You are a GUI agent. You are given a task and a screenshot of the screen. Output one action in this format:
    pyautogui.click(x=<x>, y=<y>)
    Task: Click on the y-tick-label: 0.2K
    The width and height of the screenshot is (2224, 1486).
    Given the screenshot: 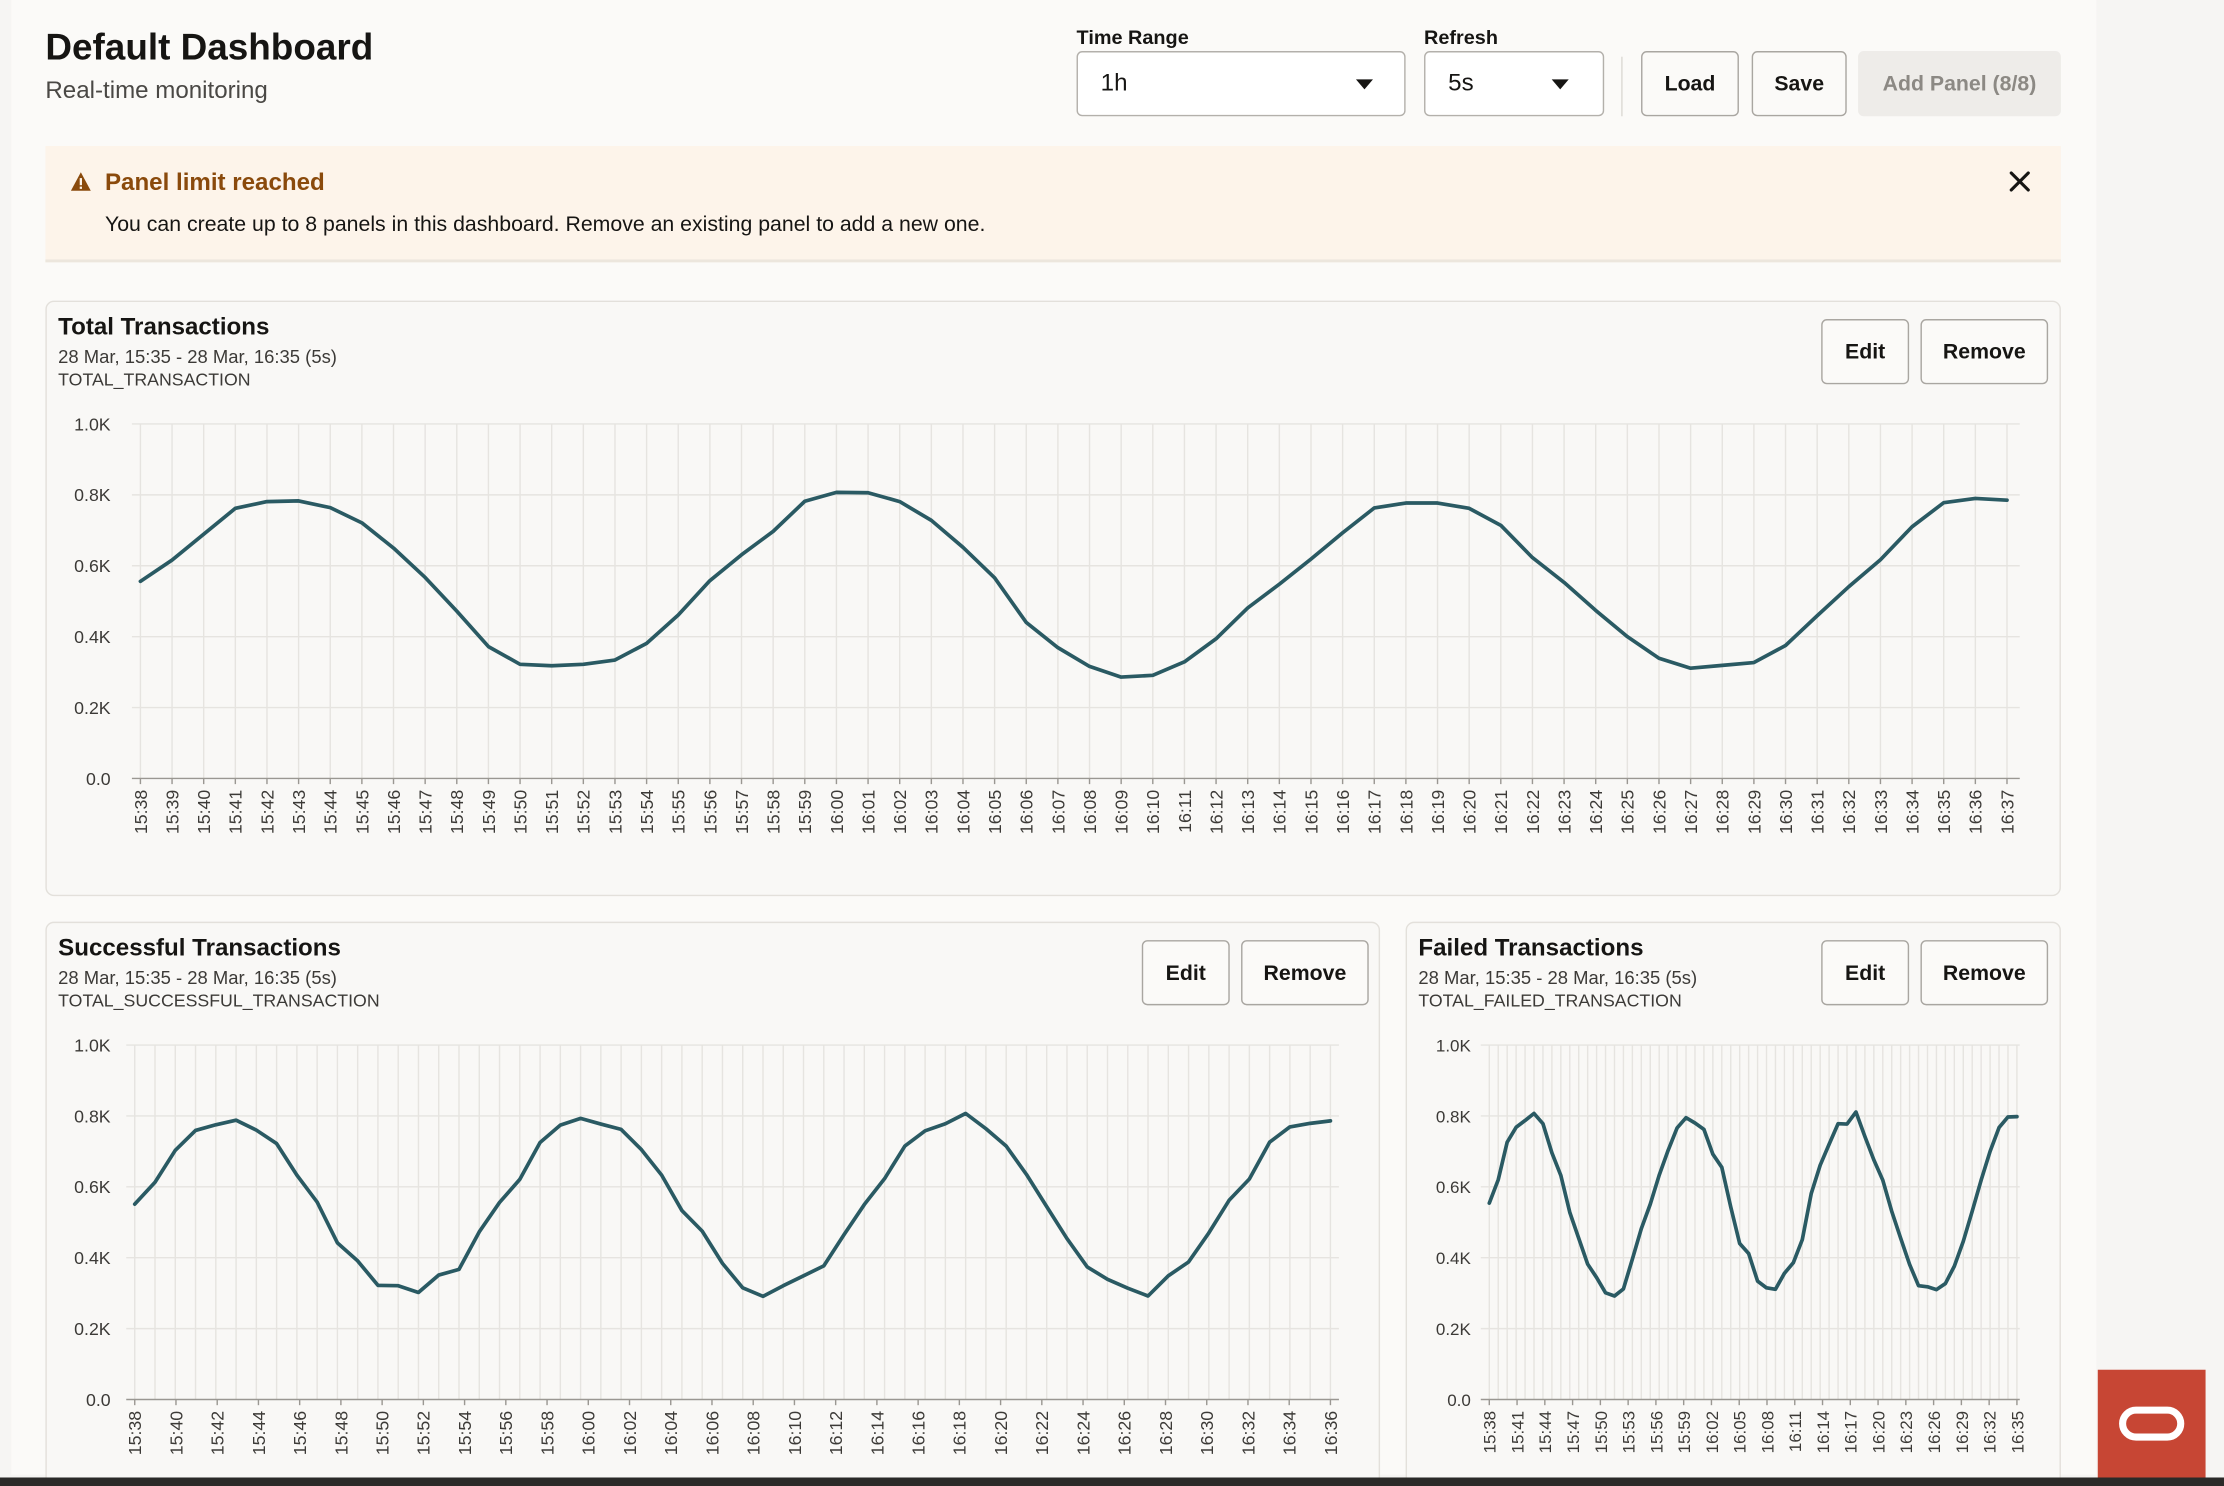 What is the action you would take?
    pyautogui.click(x=92, y=1329)
    